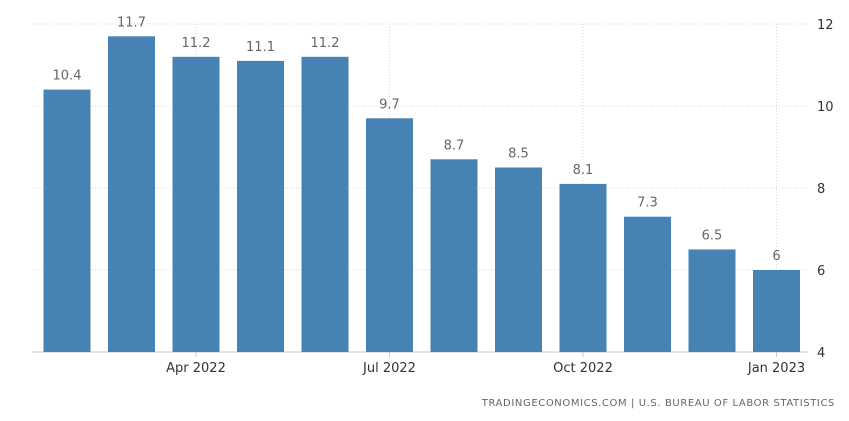 Image resolution: width=849 pixels, height=421 pixels. Describe the element at coordinates (825, 107) in the screenshot. I see `y-tick-label: 10` at that location.